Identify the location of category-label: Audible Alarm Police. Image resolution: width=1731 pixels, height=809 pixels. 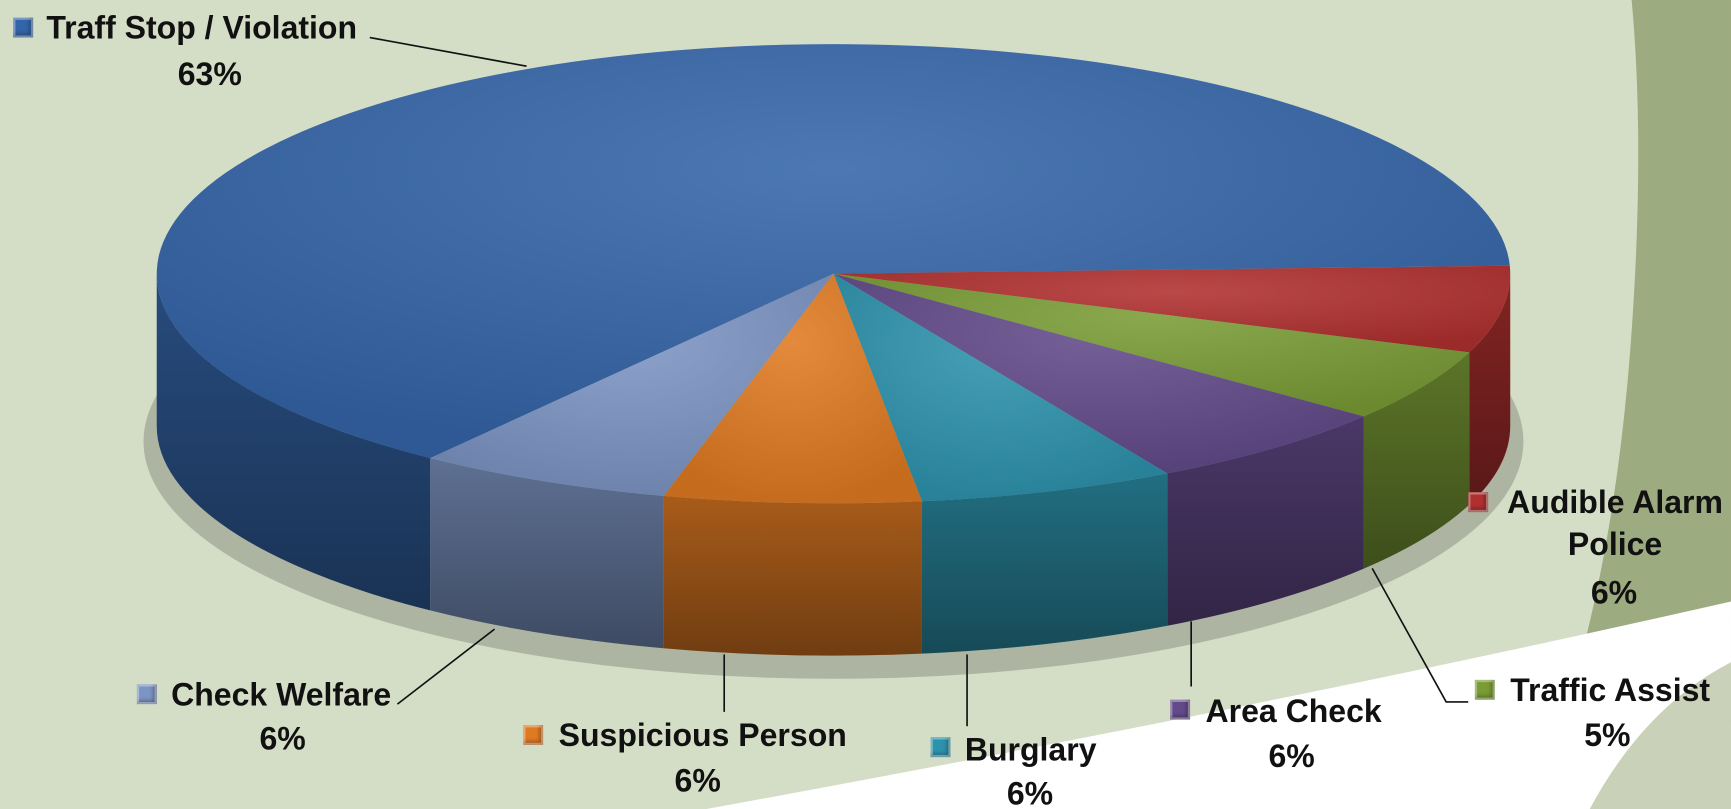
(1615, 524).